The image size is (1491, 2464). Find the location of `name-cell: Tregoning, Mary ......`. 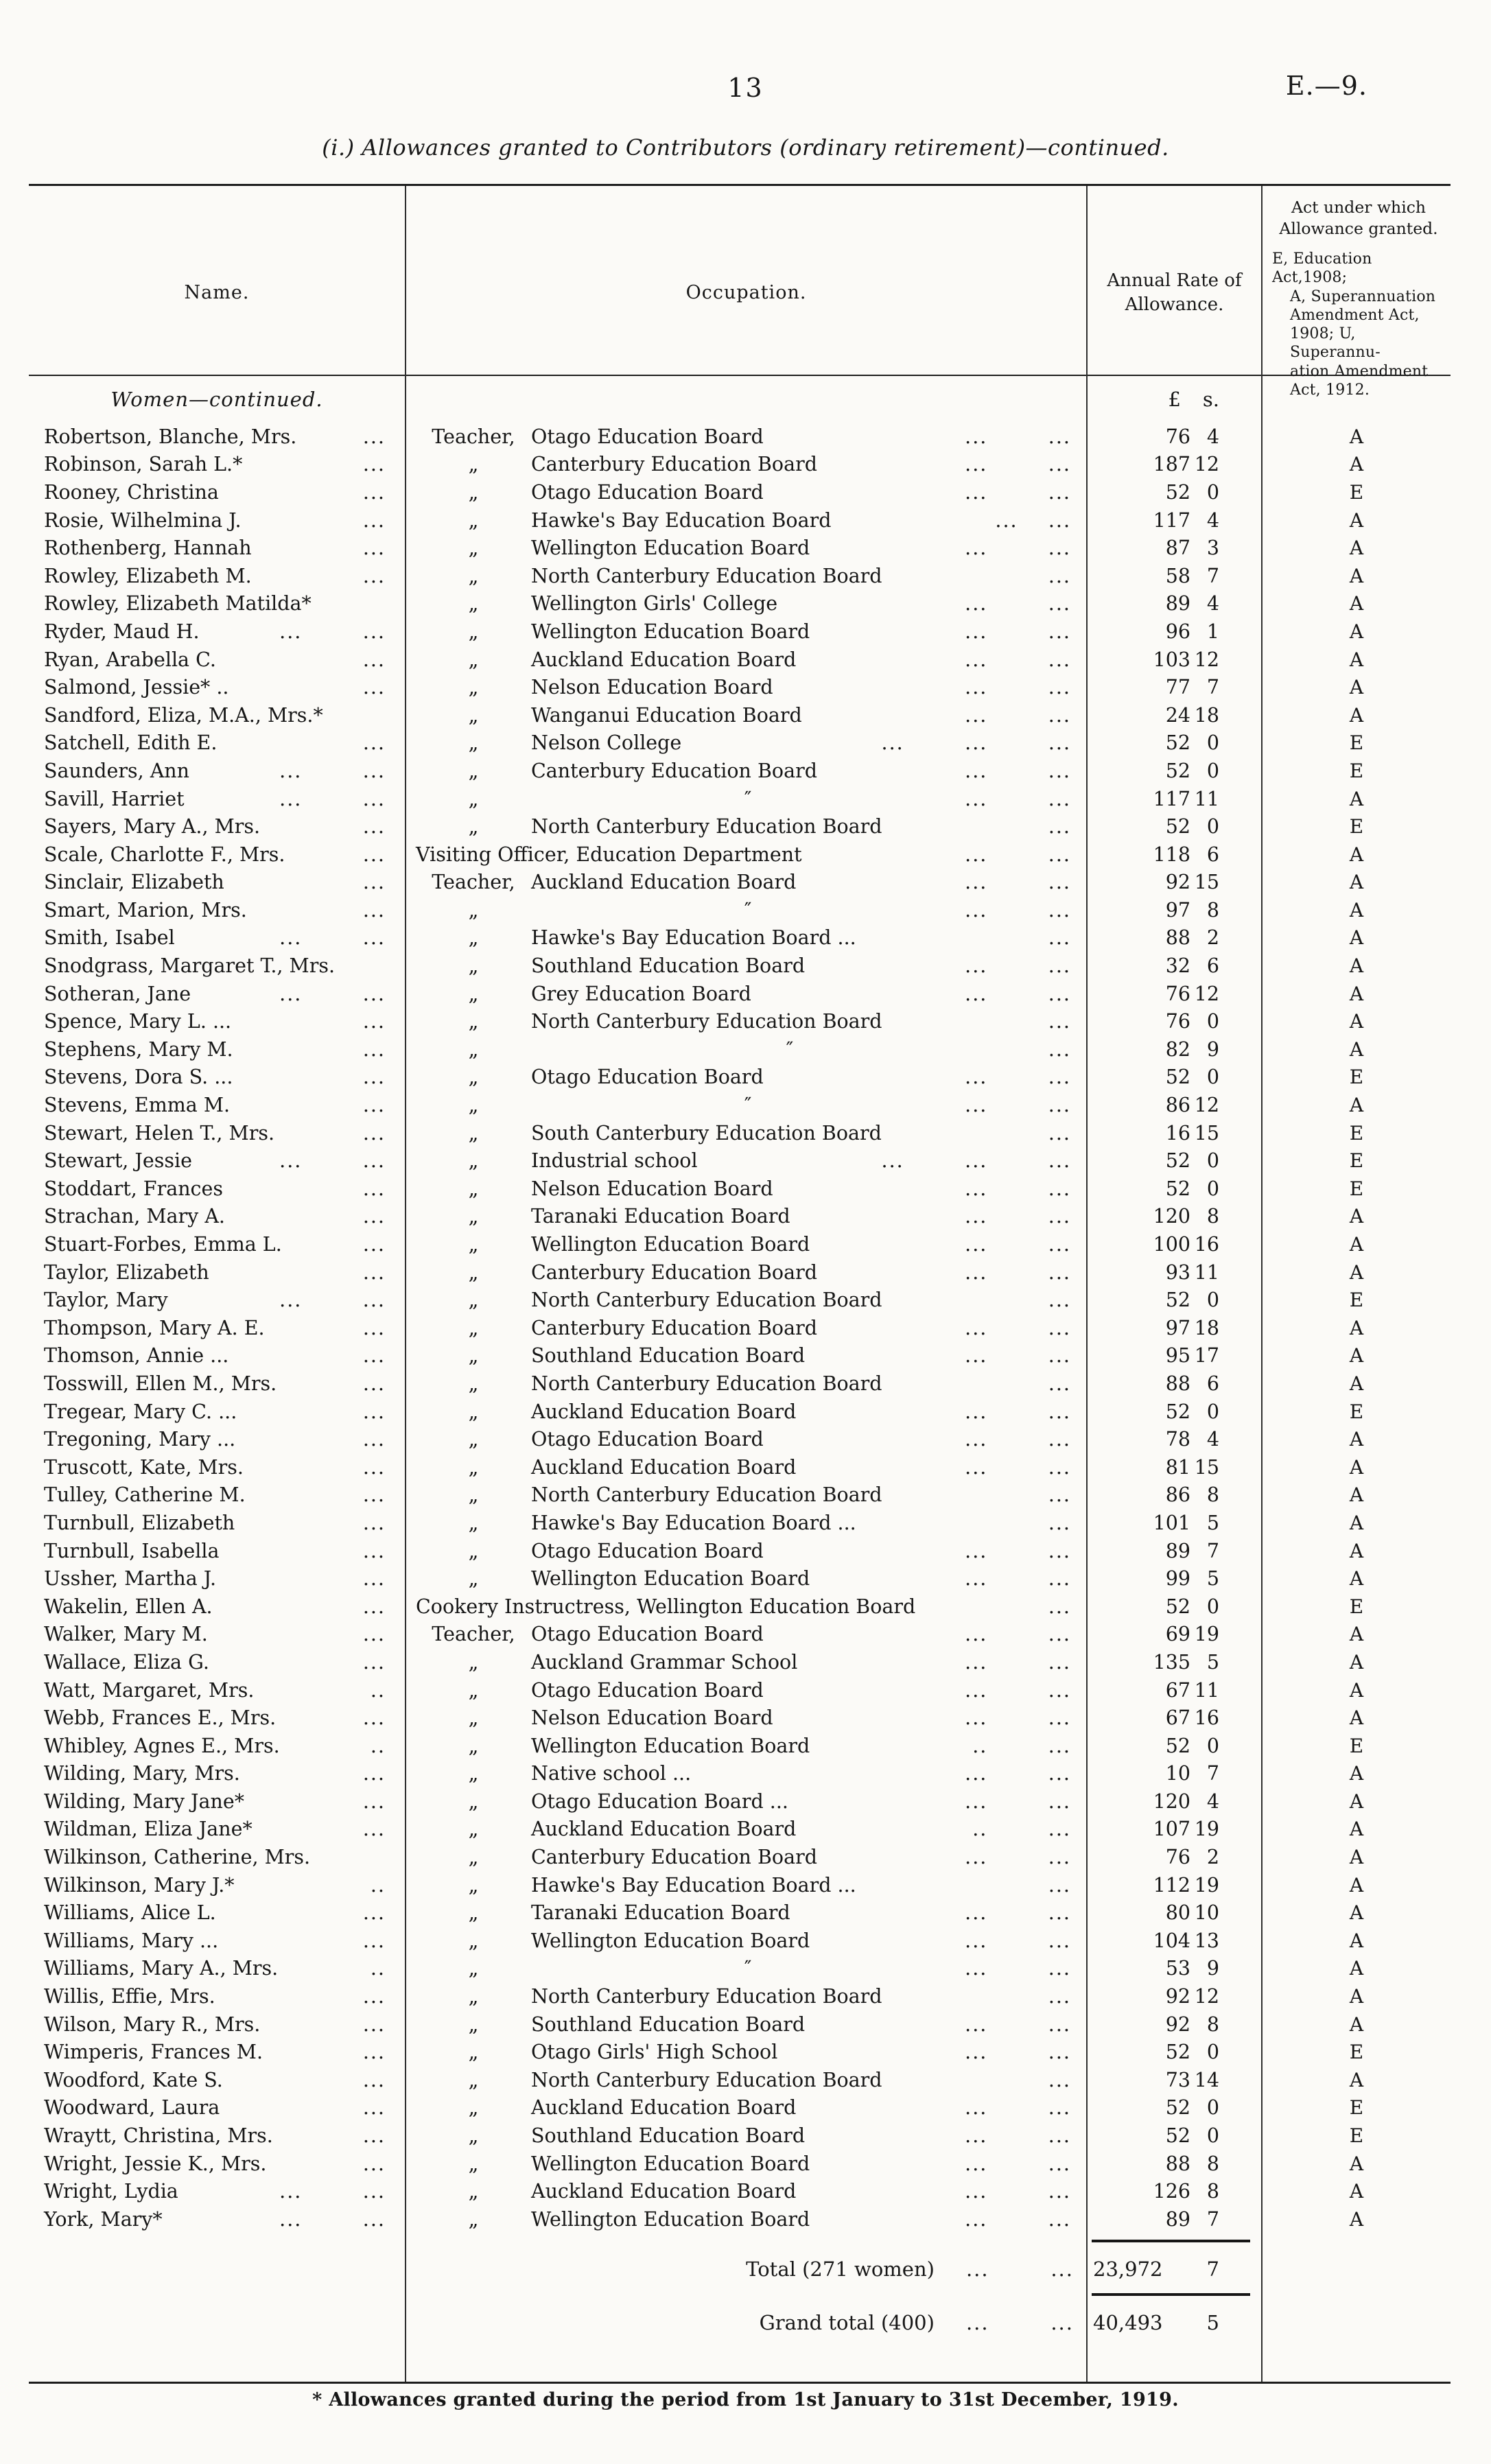

name-cell: Tregoning, Mary ...... is located at coordinates (217, 1439).